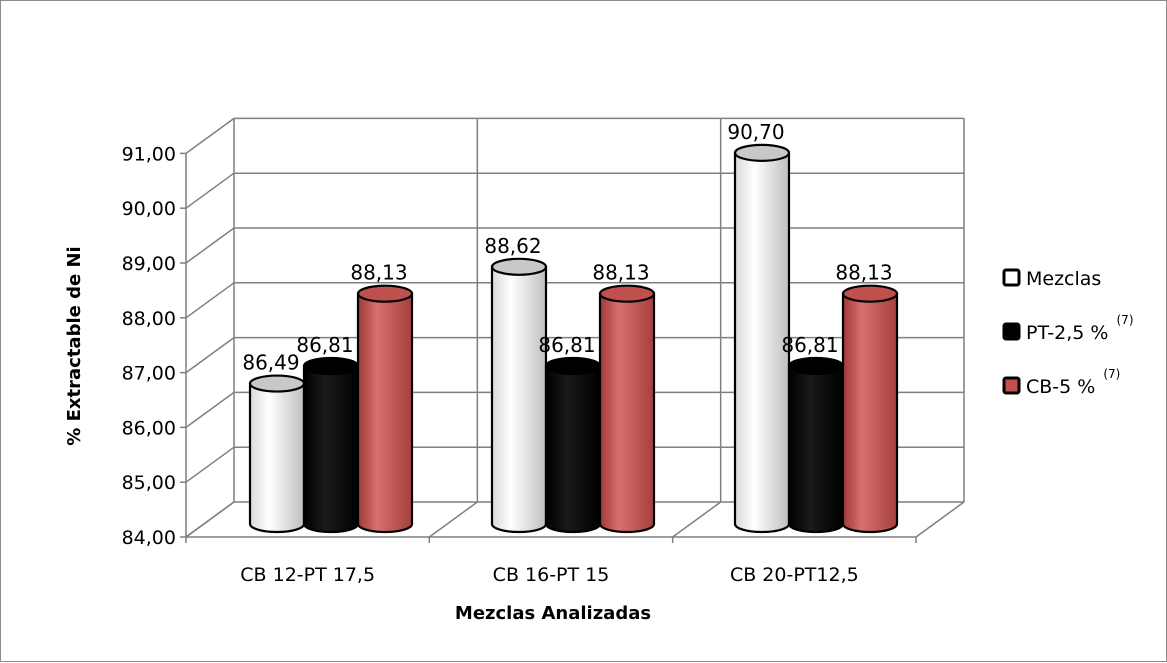  I want to click on legend-item: PT-2,5 % (7), so click(1068, 328).